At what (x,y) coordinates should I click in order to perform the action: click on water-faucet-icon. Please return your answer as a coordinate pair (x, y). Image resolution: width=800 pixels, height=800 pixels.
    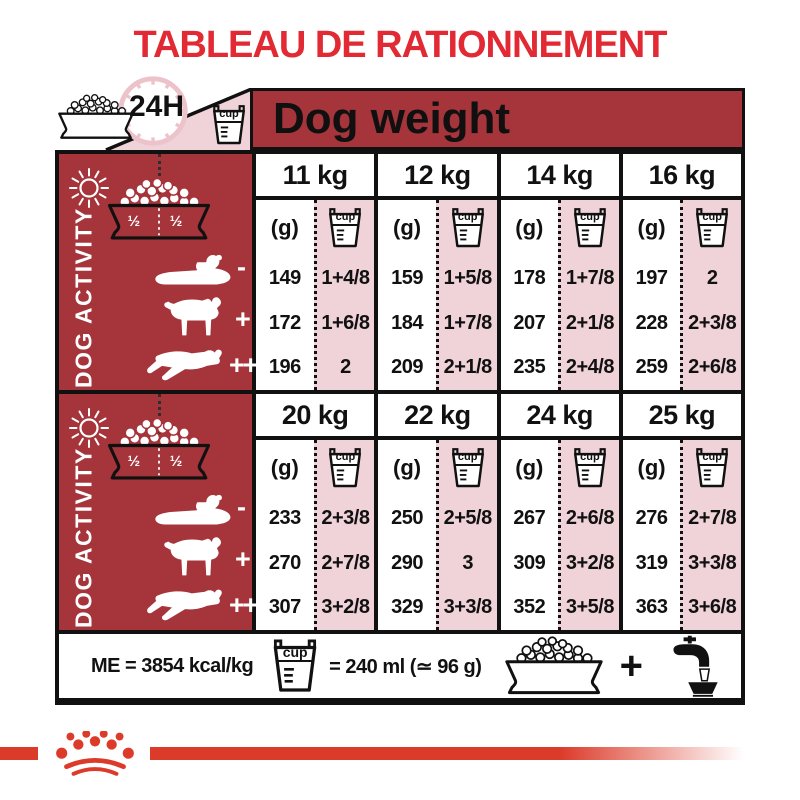
    Looking at the image, I should click on (689, 666).